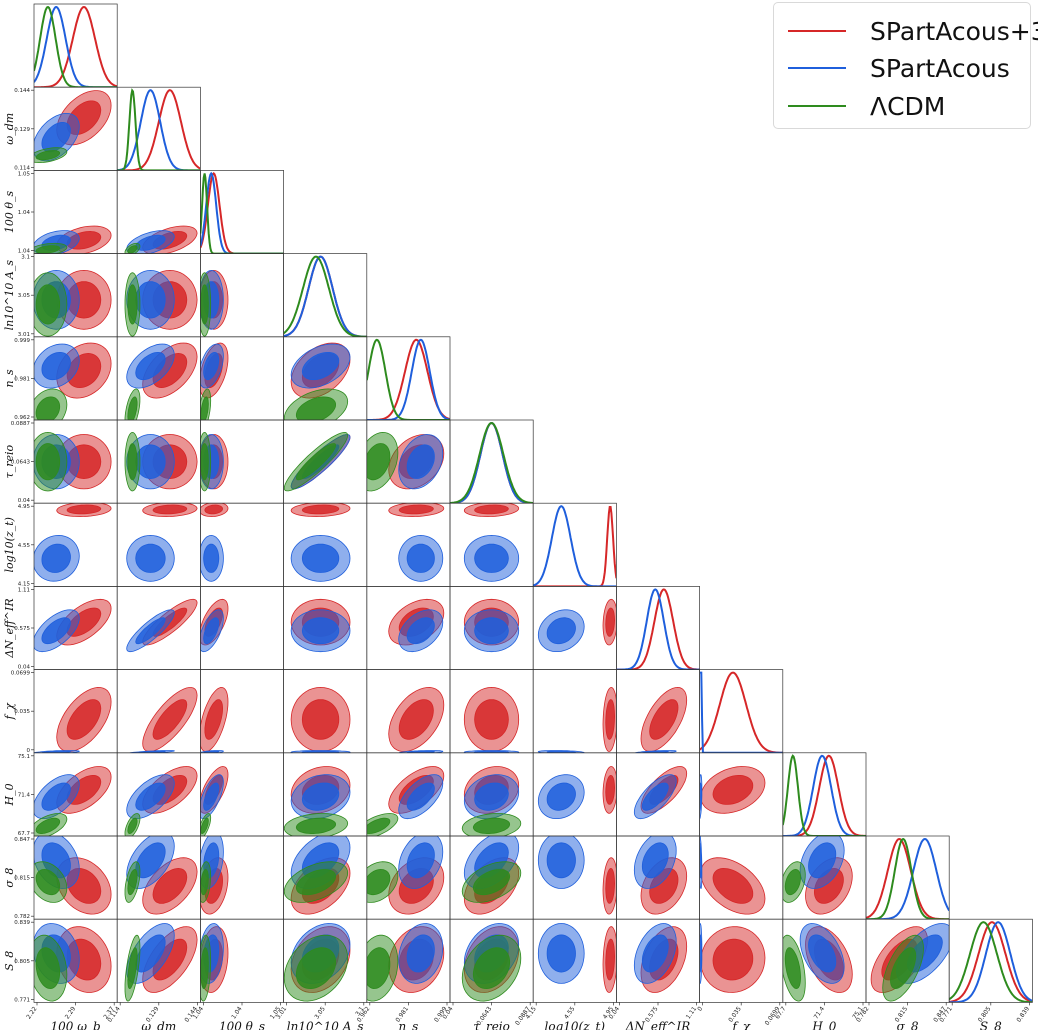 The height and width of the screenshot is (1034, 1038). What do you see at coordinates (940, 68) in the screenshot?
I see `legend-label-1: SPartAcous` at bounding box center [940, 68].